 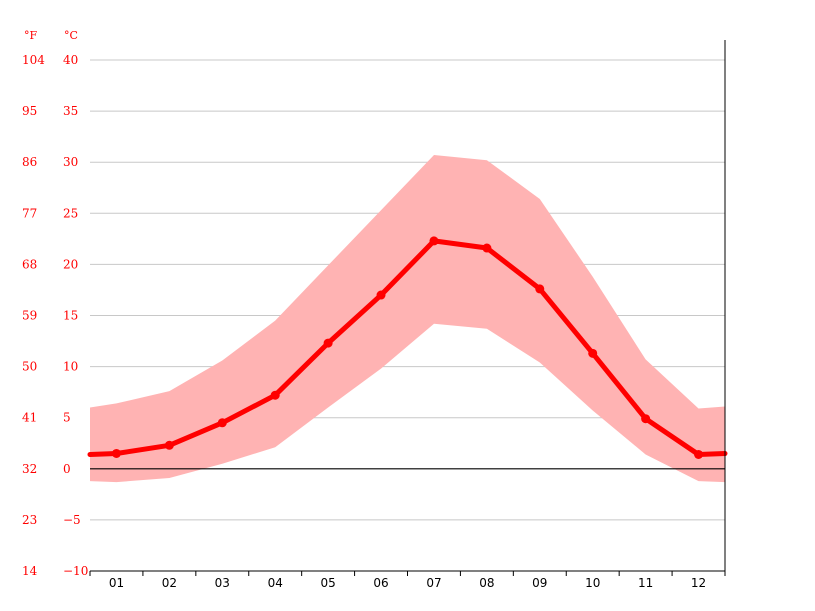 What do you see at coordinates (29, 162) in the screenshot?
I see `y-tick-label-fahrenheit: 86` at bounding box center [29, 162].